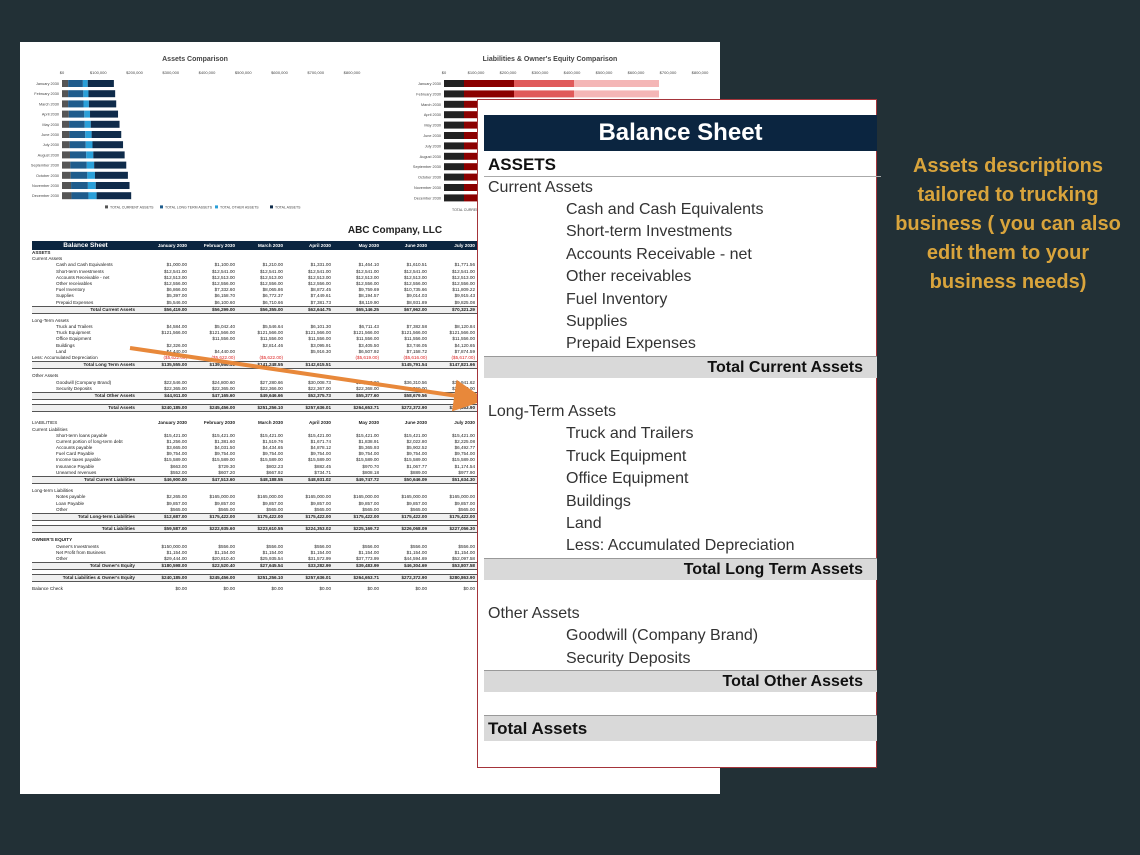 The image size is (1140, 855). I want to click on cell-value: $2,265.00, so click(176, 497).